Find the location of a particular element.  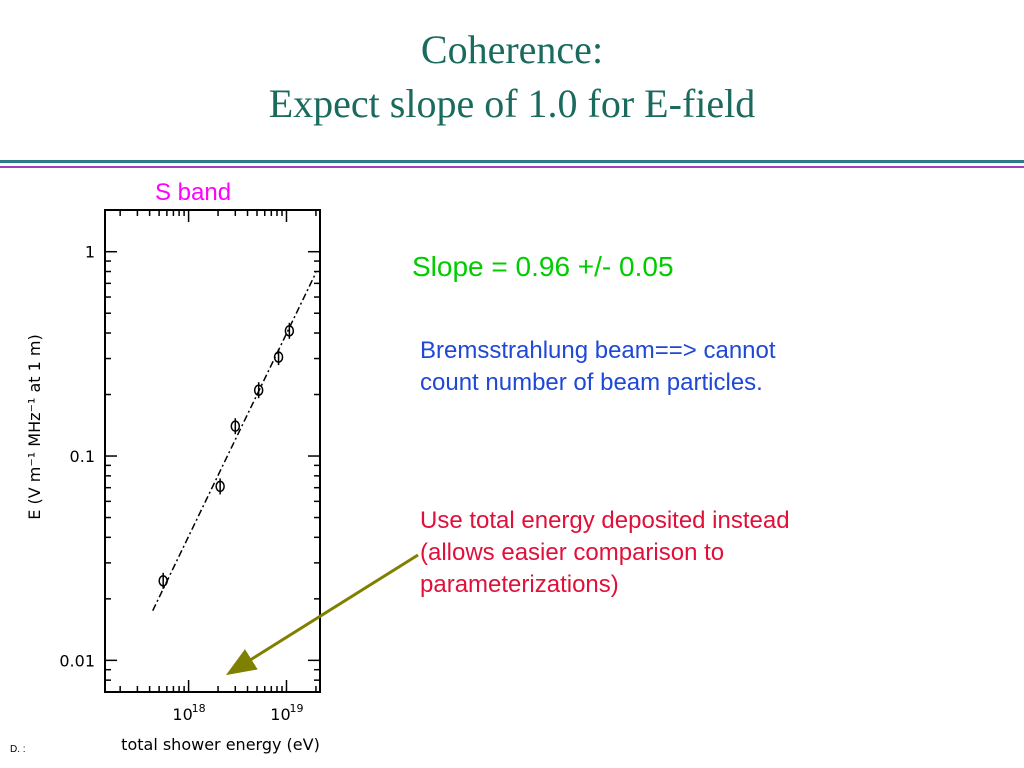

x-tick-exponent: 18 is located at coordinates (199, 708).